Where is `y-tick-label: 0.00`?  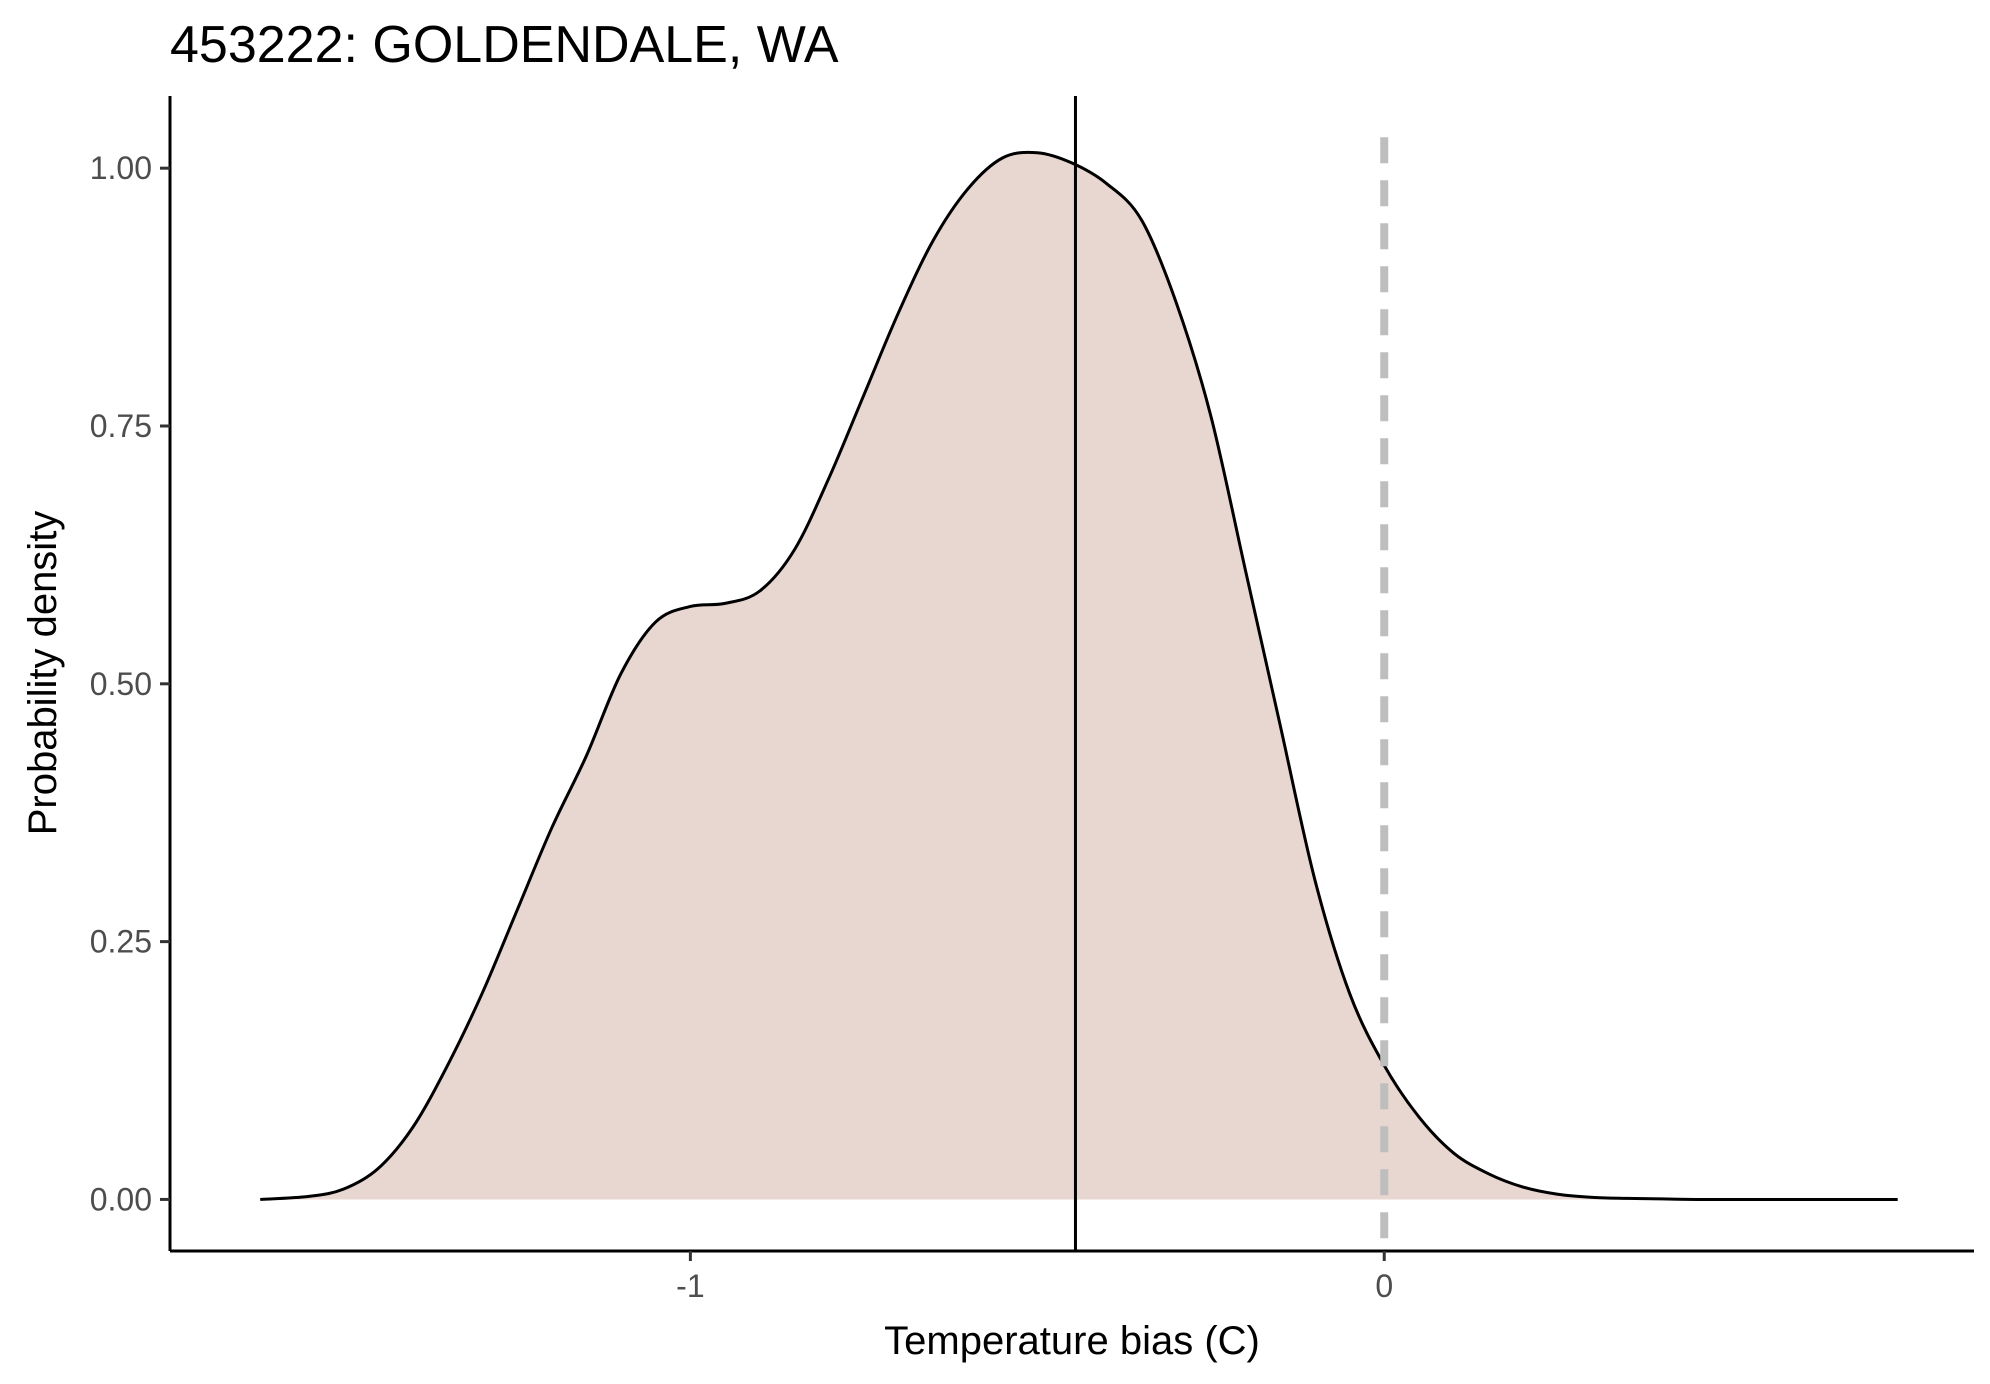
y-tick-label: 0.00 is located at coordinates (121, 1199).